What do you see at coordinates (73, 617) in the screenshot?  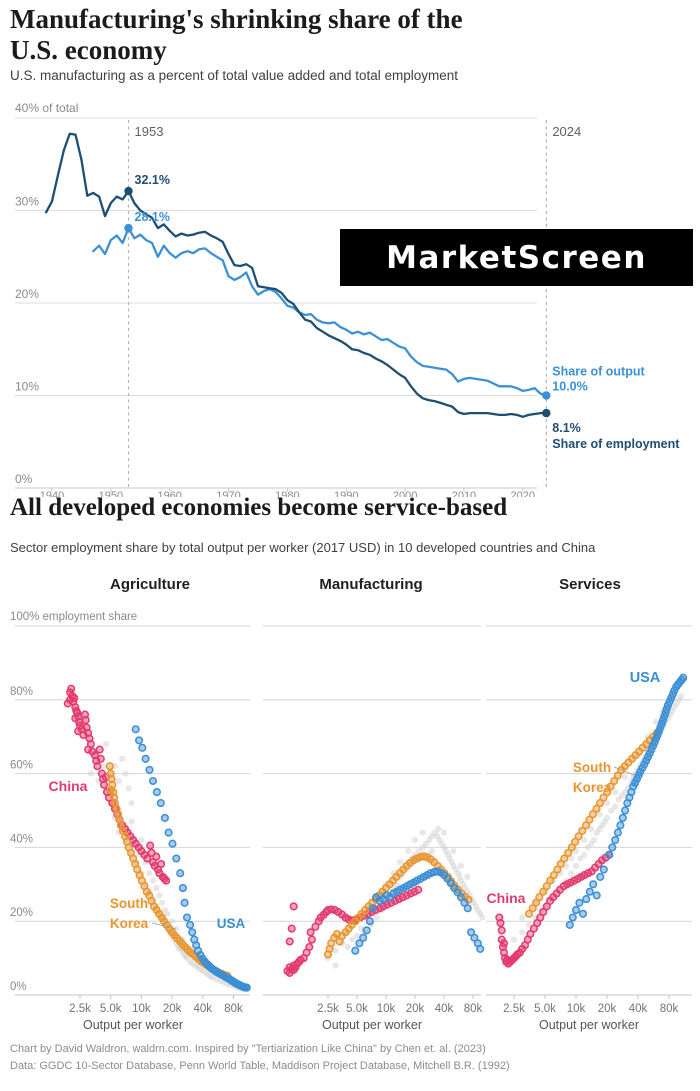 I see `svg-text: 100% employment share` at bounding box center [73, 617].